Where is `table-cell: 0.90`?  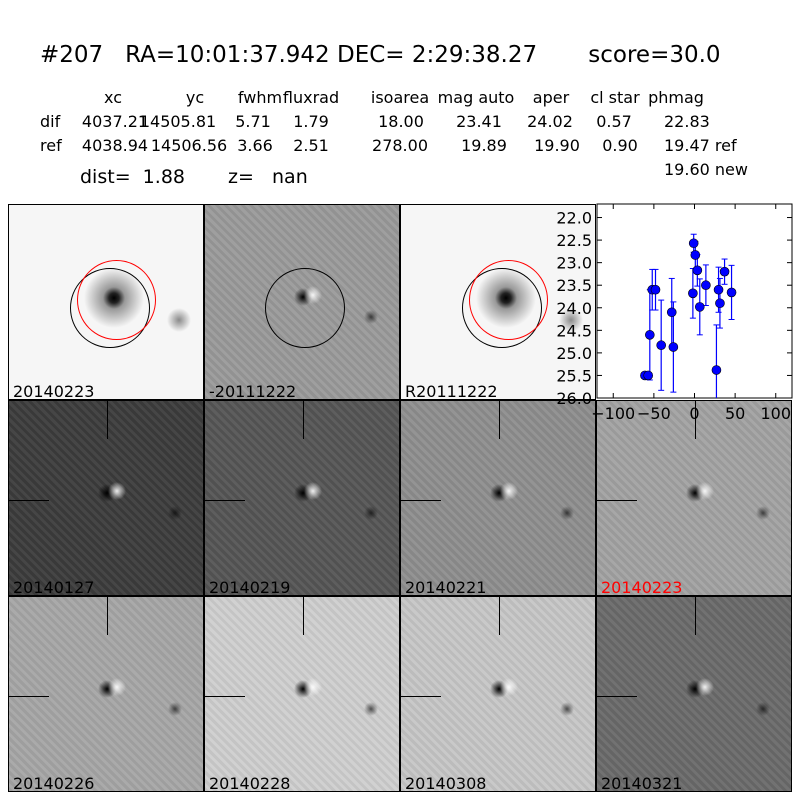 table-cell: 0.90 is located at coordinates (620, 145).